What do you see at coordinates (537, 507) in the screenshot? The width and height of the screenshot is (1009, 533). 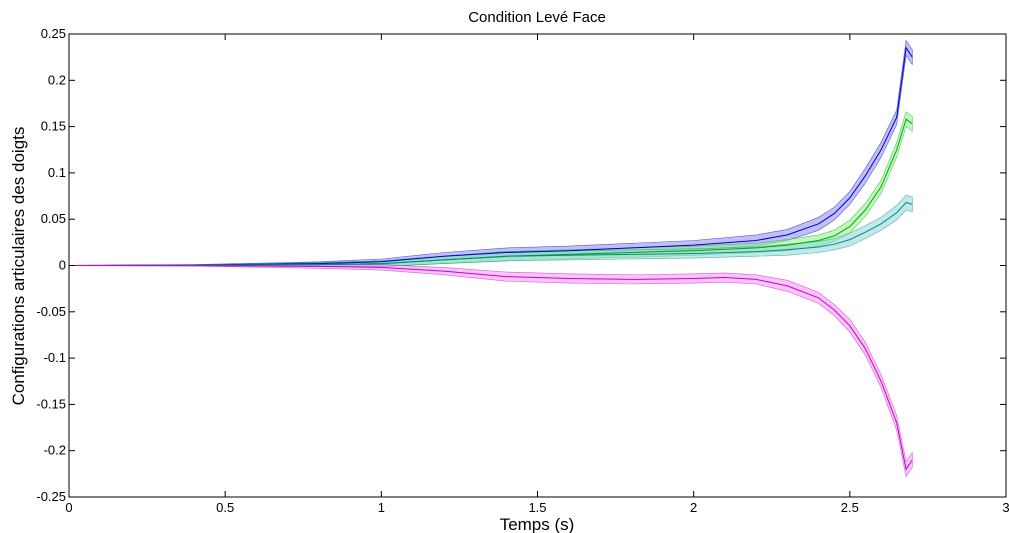 I see `x-tick-label: 1.5` at bounding box center [537, 507].